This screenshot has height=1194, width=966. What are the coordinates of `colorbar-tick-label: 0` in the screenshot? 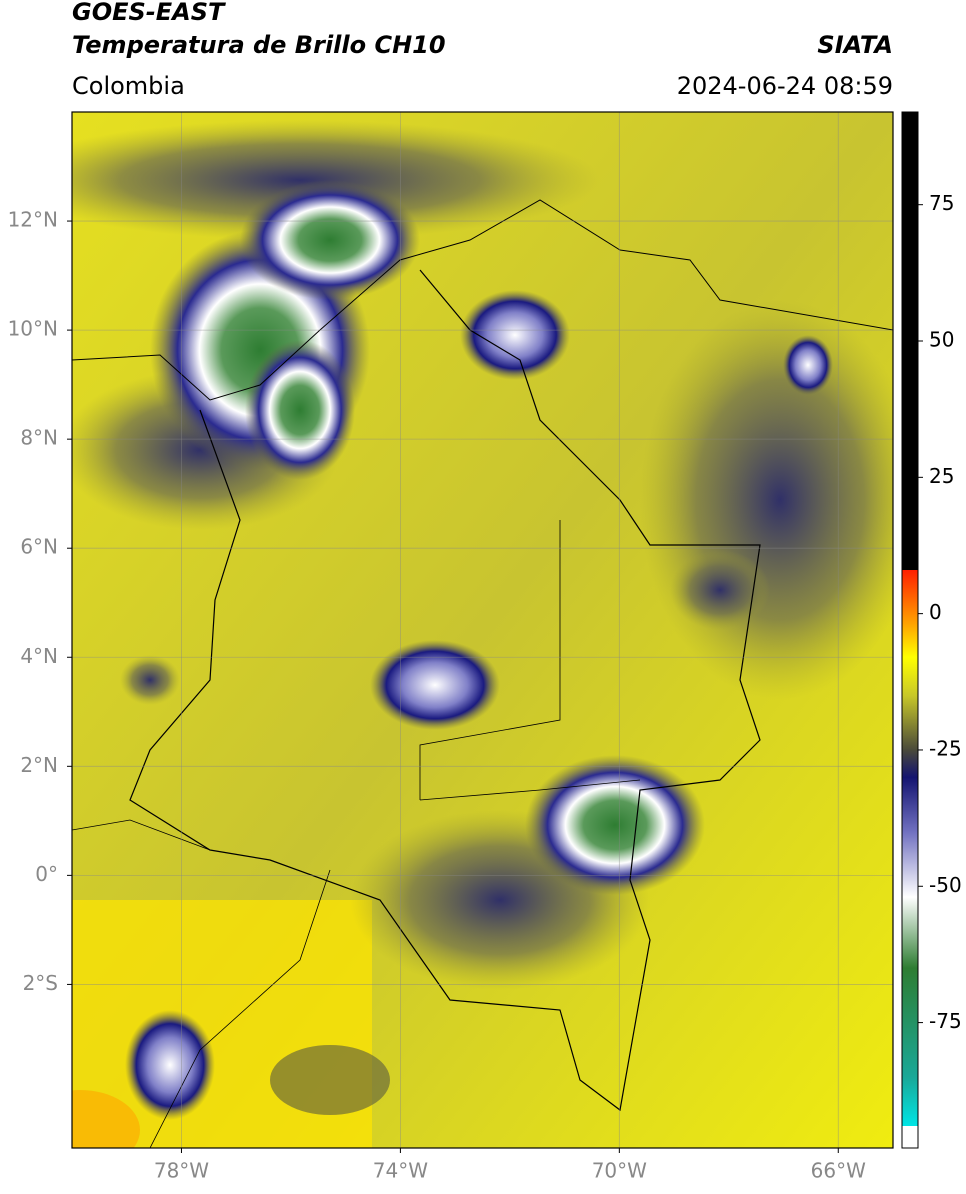 It's located at (935, 612).